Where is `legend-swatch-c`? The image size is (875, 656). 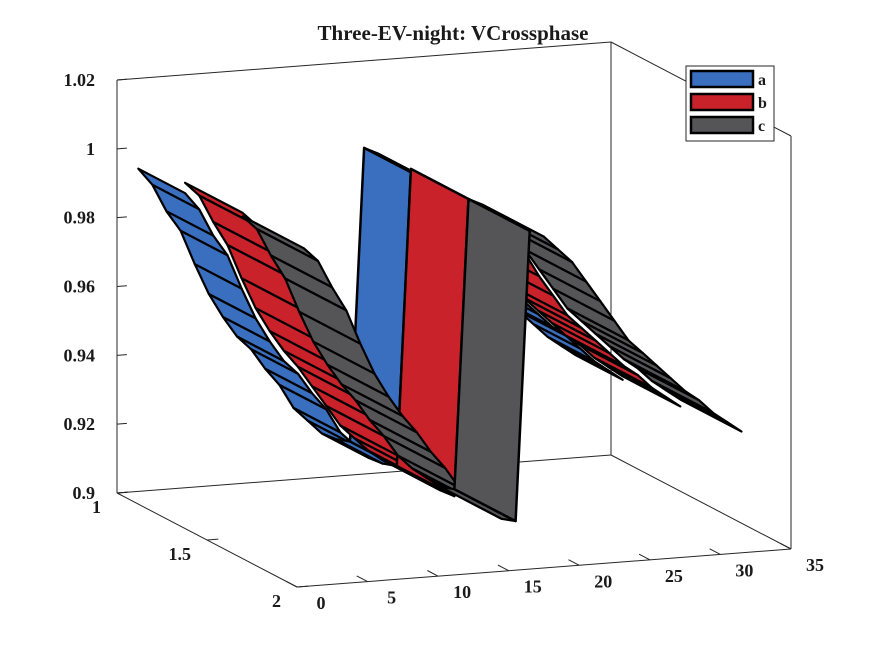 legend-swatch-c is located at coordinates (722, 125).